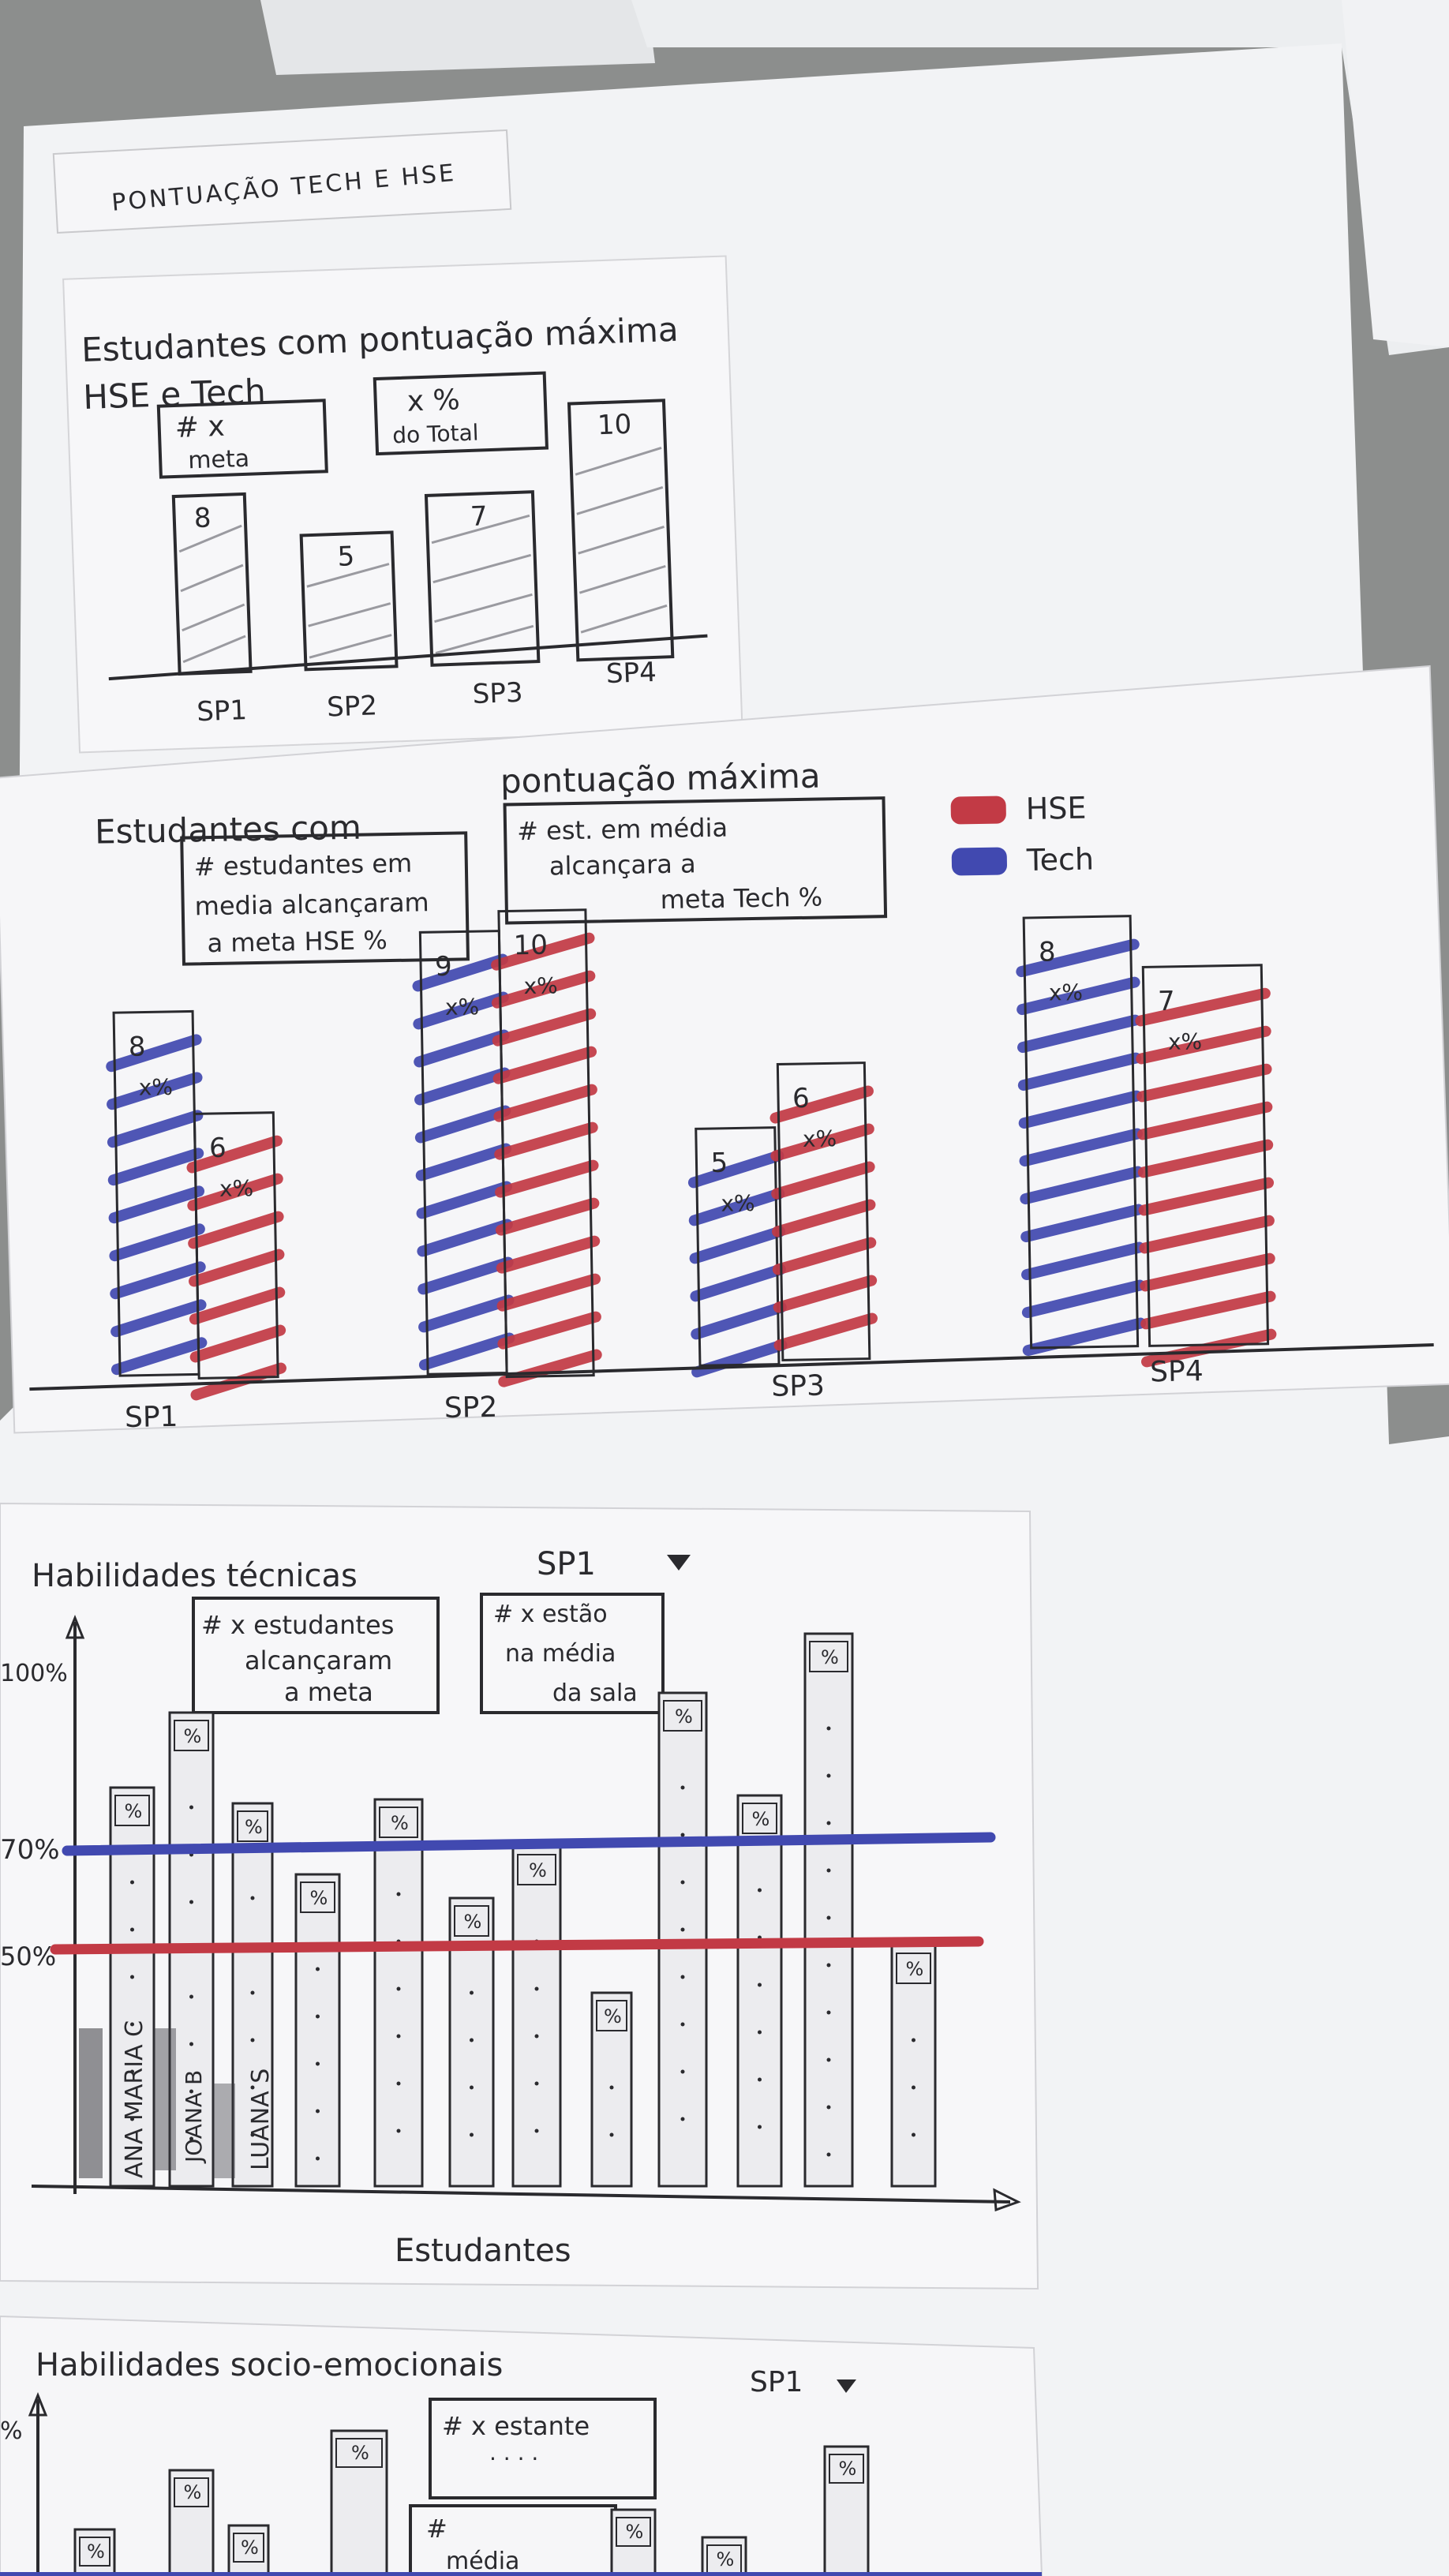 This screenshot has height=2576, width=1449. I want to click on sketch4-y-arrow-icon, so click(38, 2404).